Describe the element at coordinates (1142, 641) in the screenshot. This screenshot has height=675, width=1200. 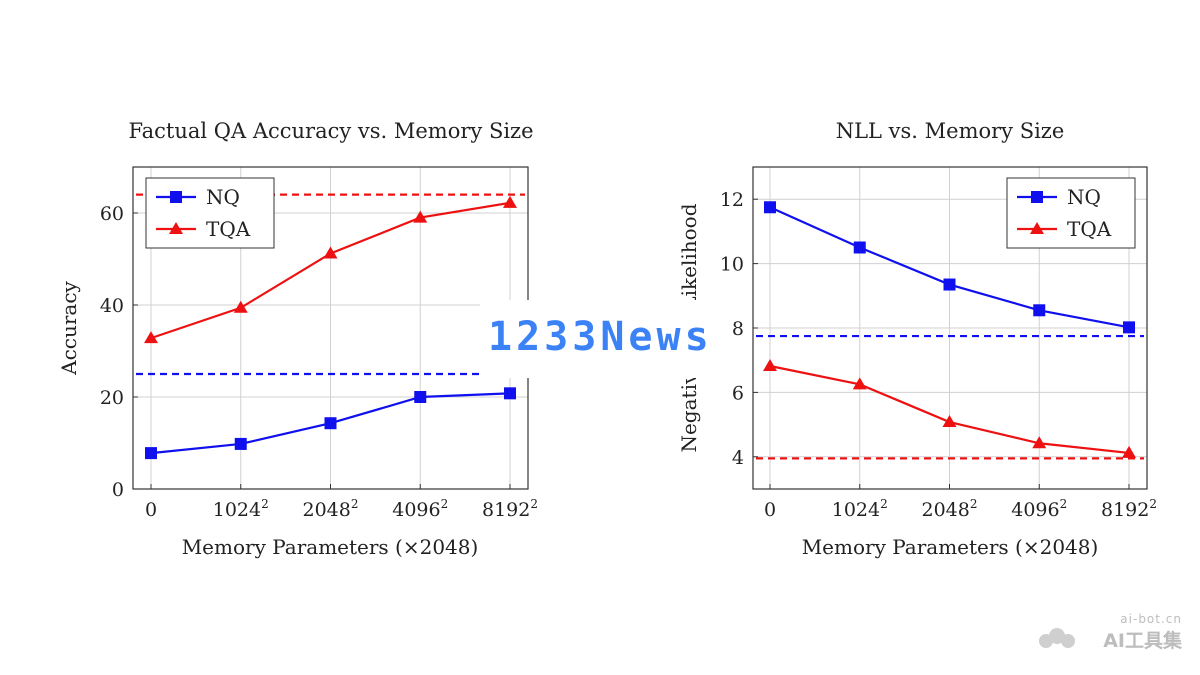
I see `corner-watermark-brand: AI工具集` at that location.